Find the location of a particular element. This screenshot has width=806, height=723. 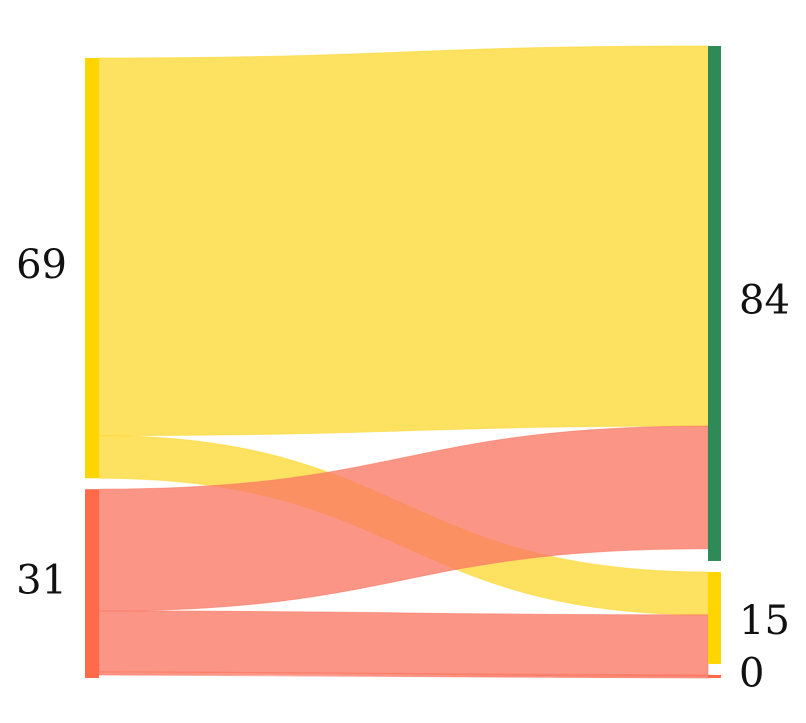

target-node-label-2: 0 is located at coordinates (751, 673).